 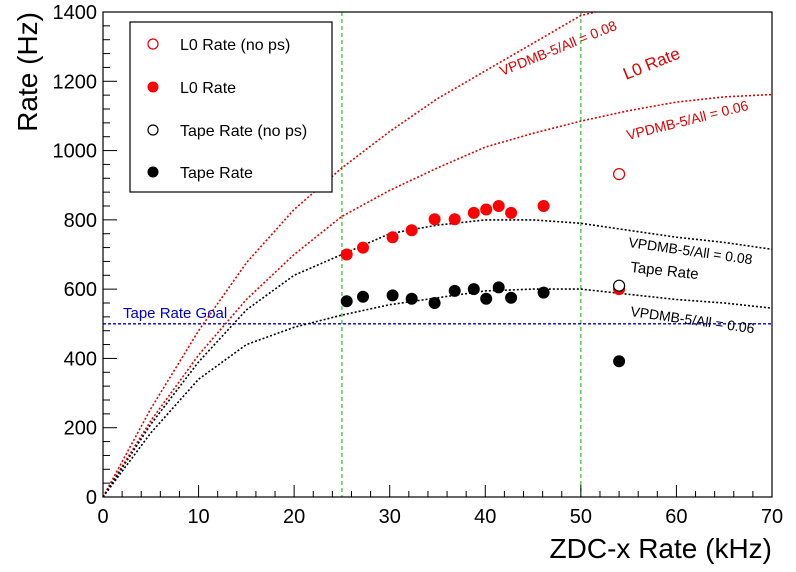 I want to click on x-tick-label: 10, so click(x=198, y=517).